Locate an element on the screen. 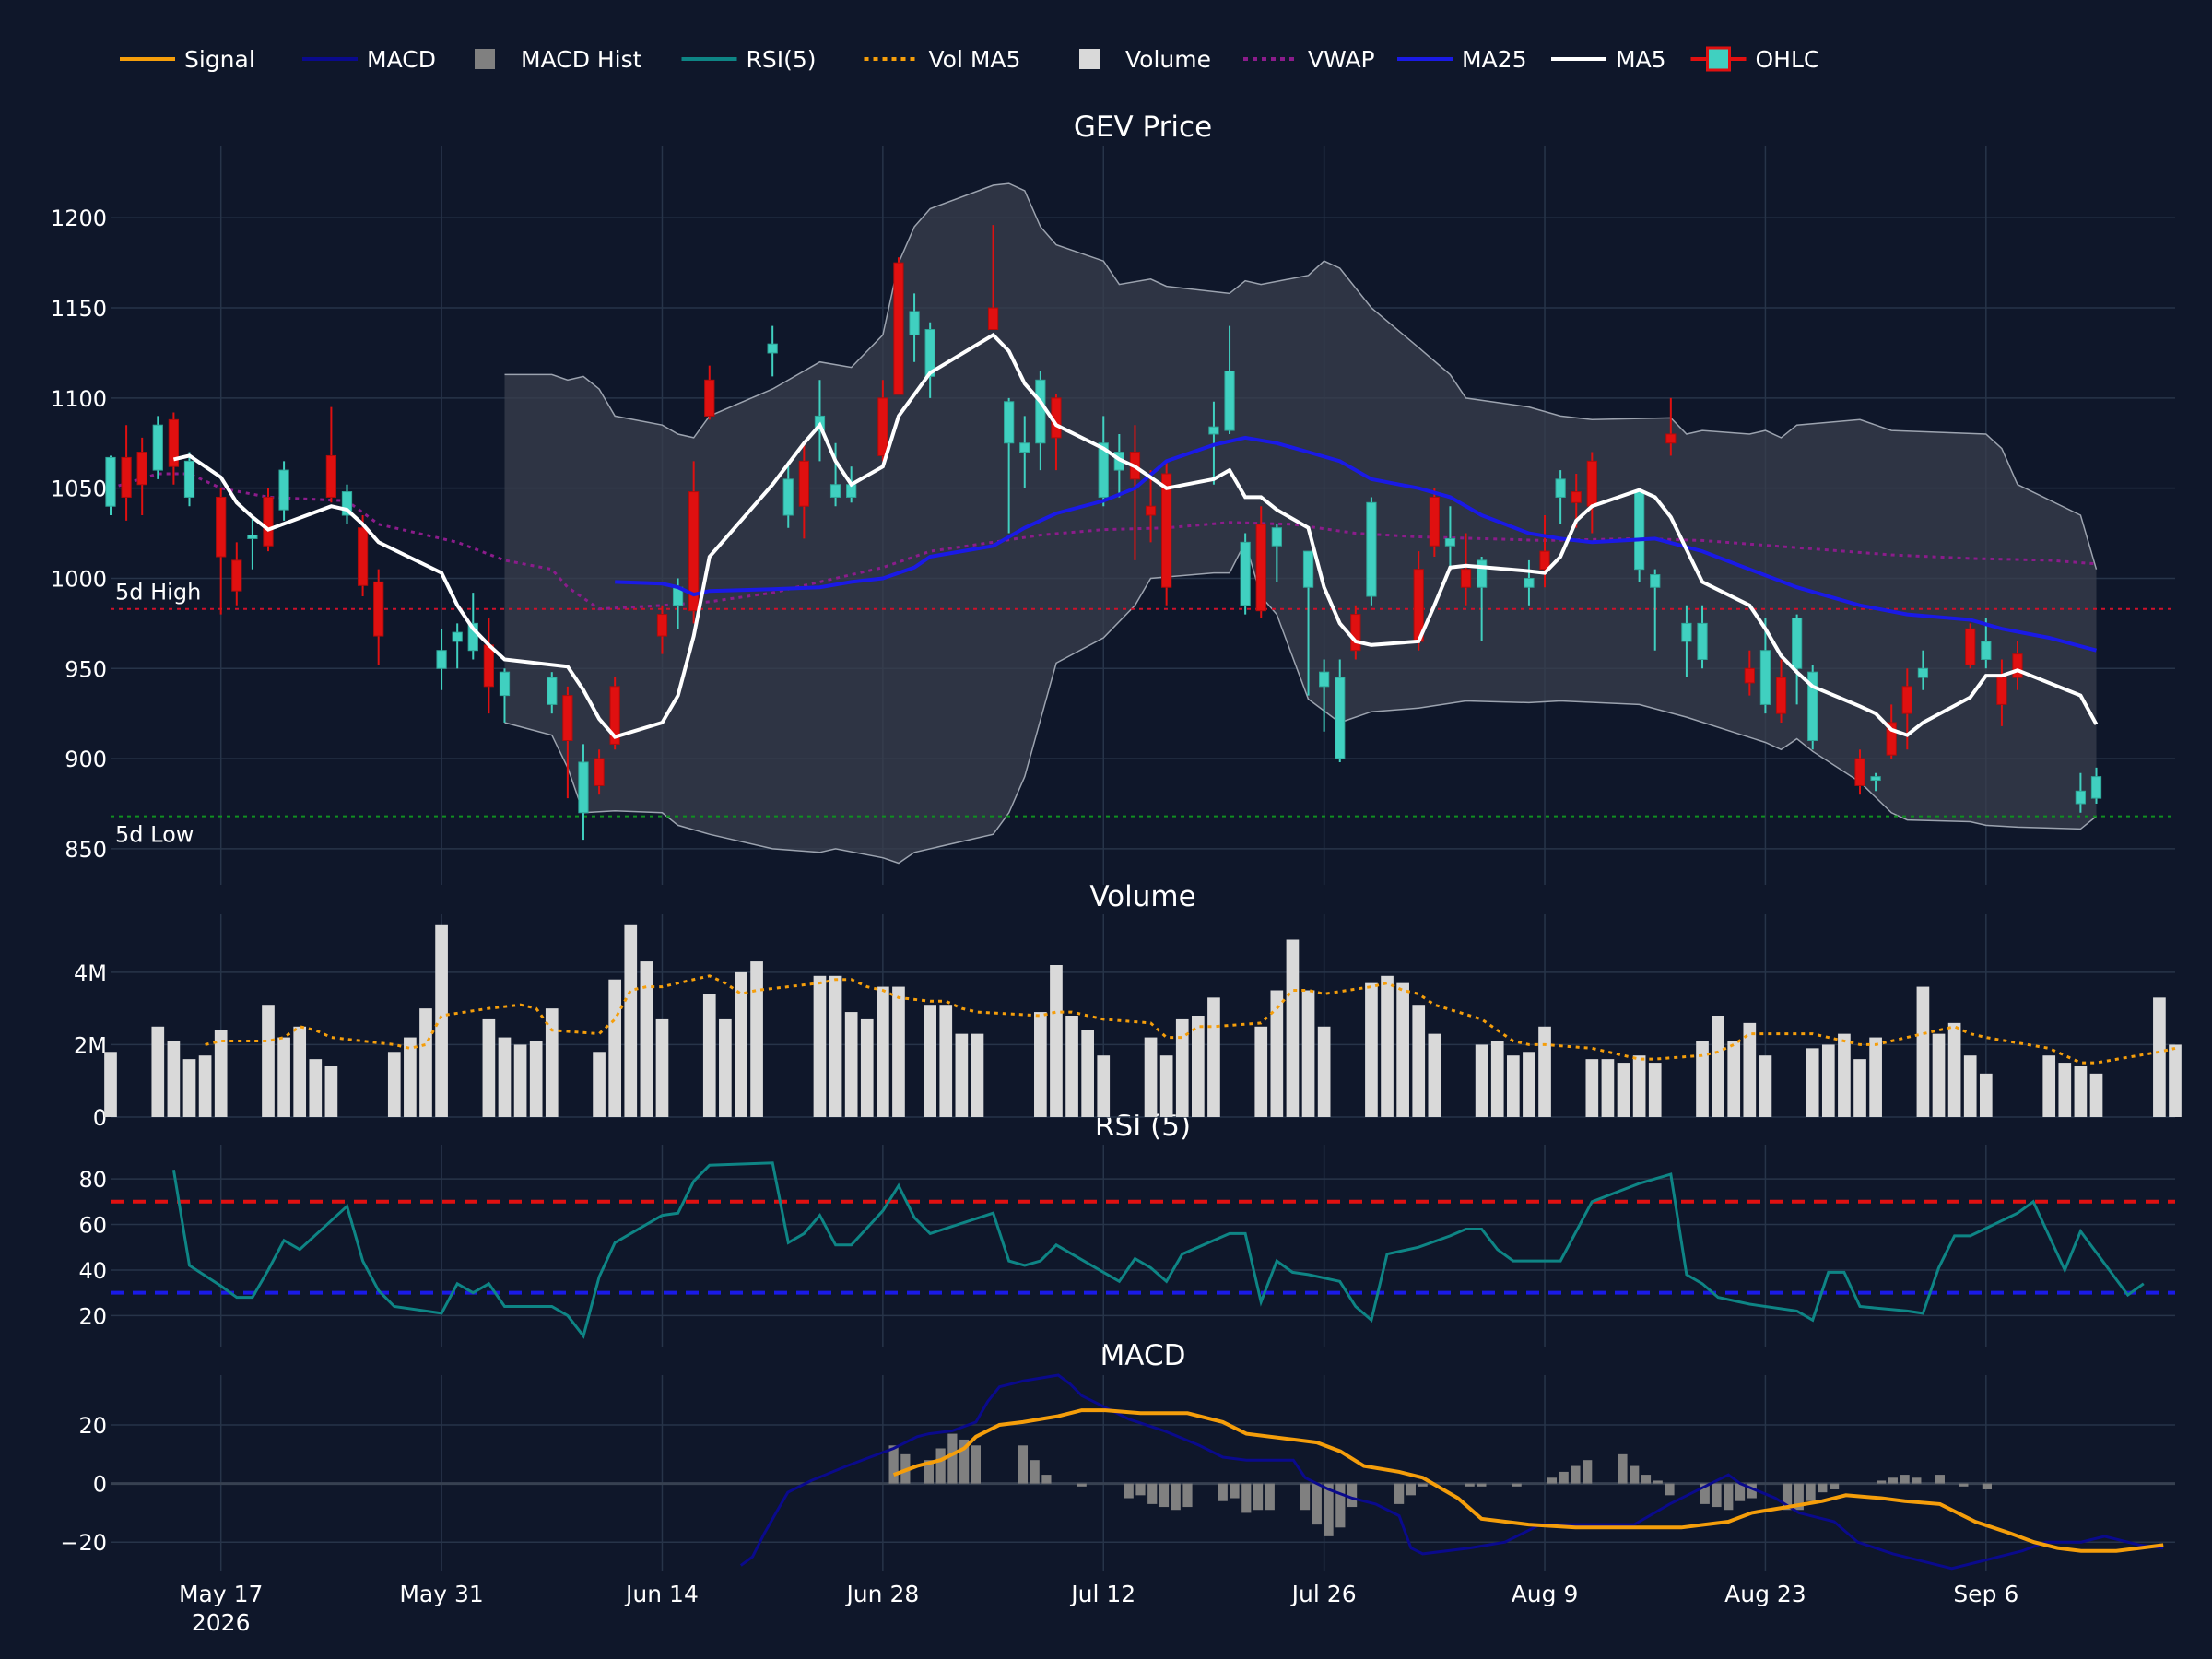 This screenshot has width=2212, height=1659. x-tick-label: May 17 is located at coordinates (221, 1594).